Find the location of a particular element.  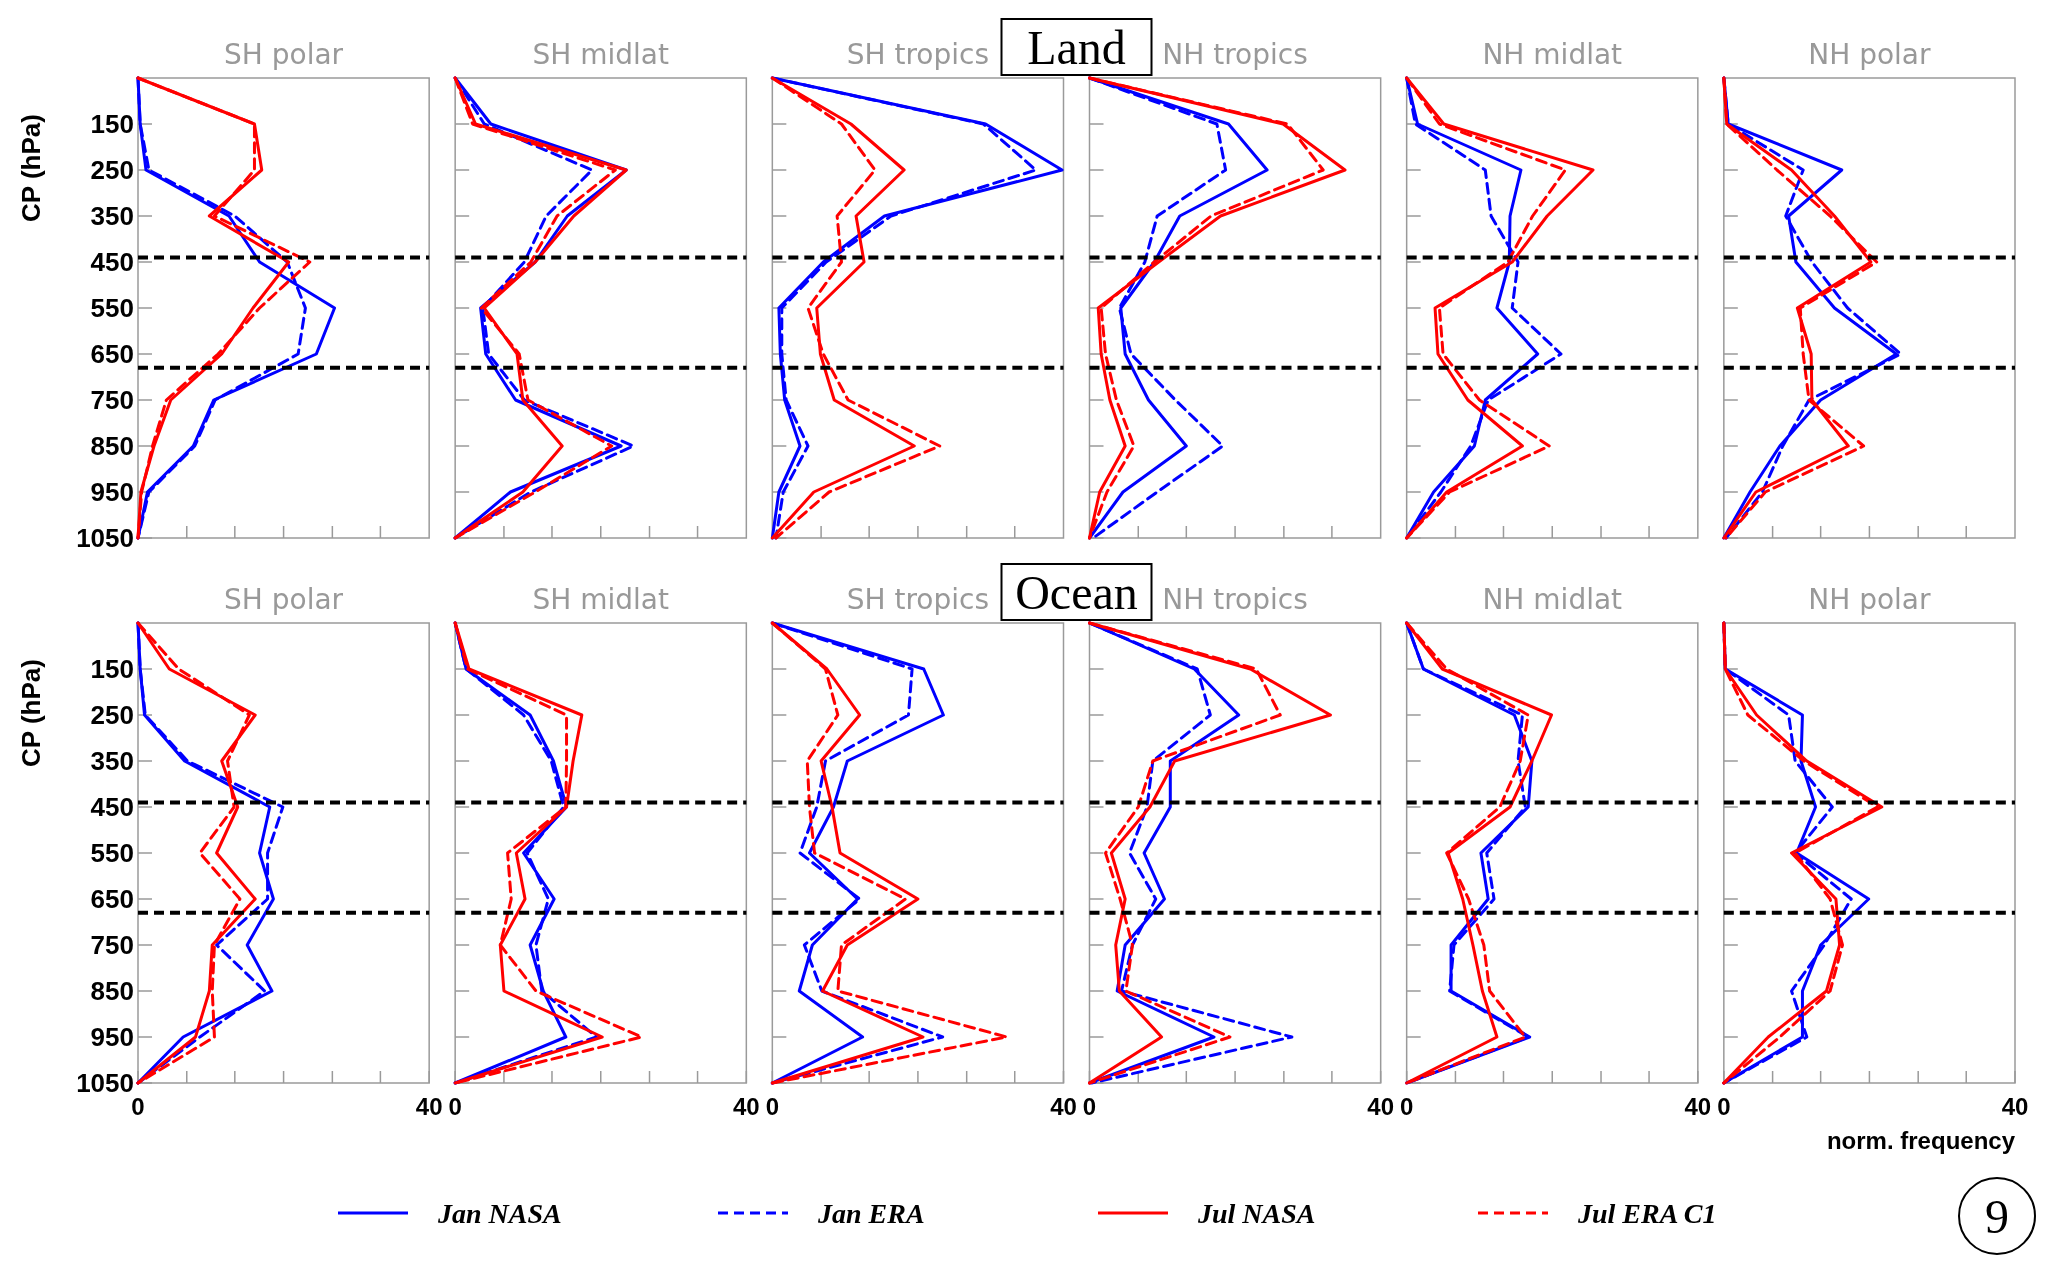

x-axis-title: norm. frequency is located at coordinates (1921, 1140).